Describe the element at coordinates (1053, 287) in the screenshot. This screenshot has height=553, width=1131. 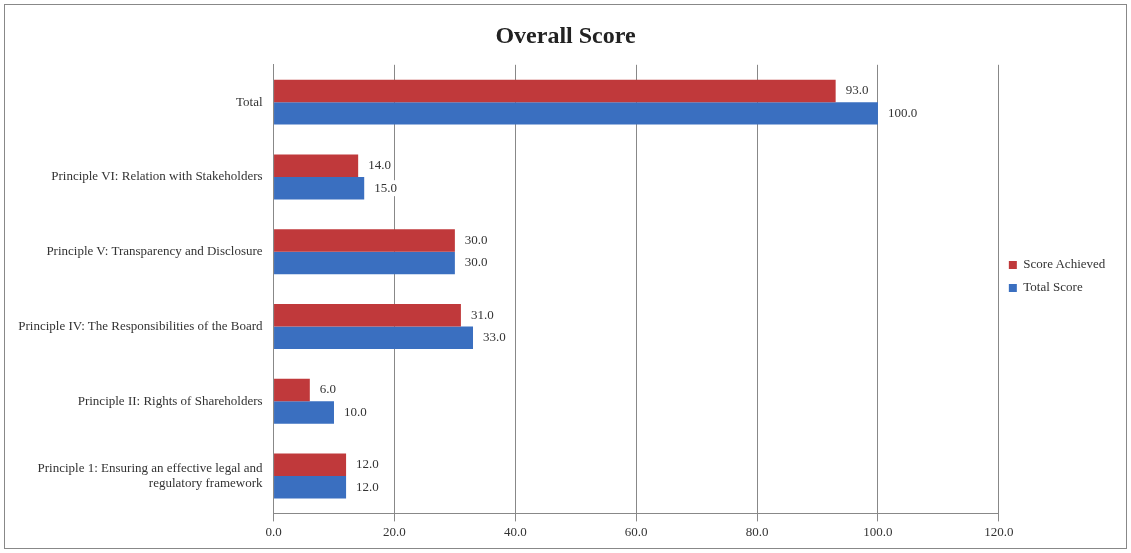
I see `legend-label: Total Score` at that location.